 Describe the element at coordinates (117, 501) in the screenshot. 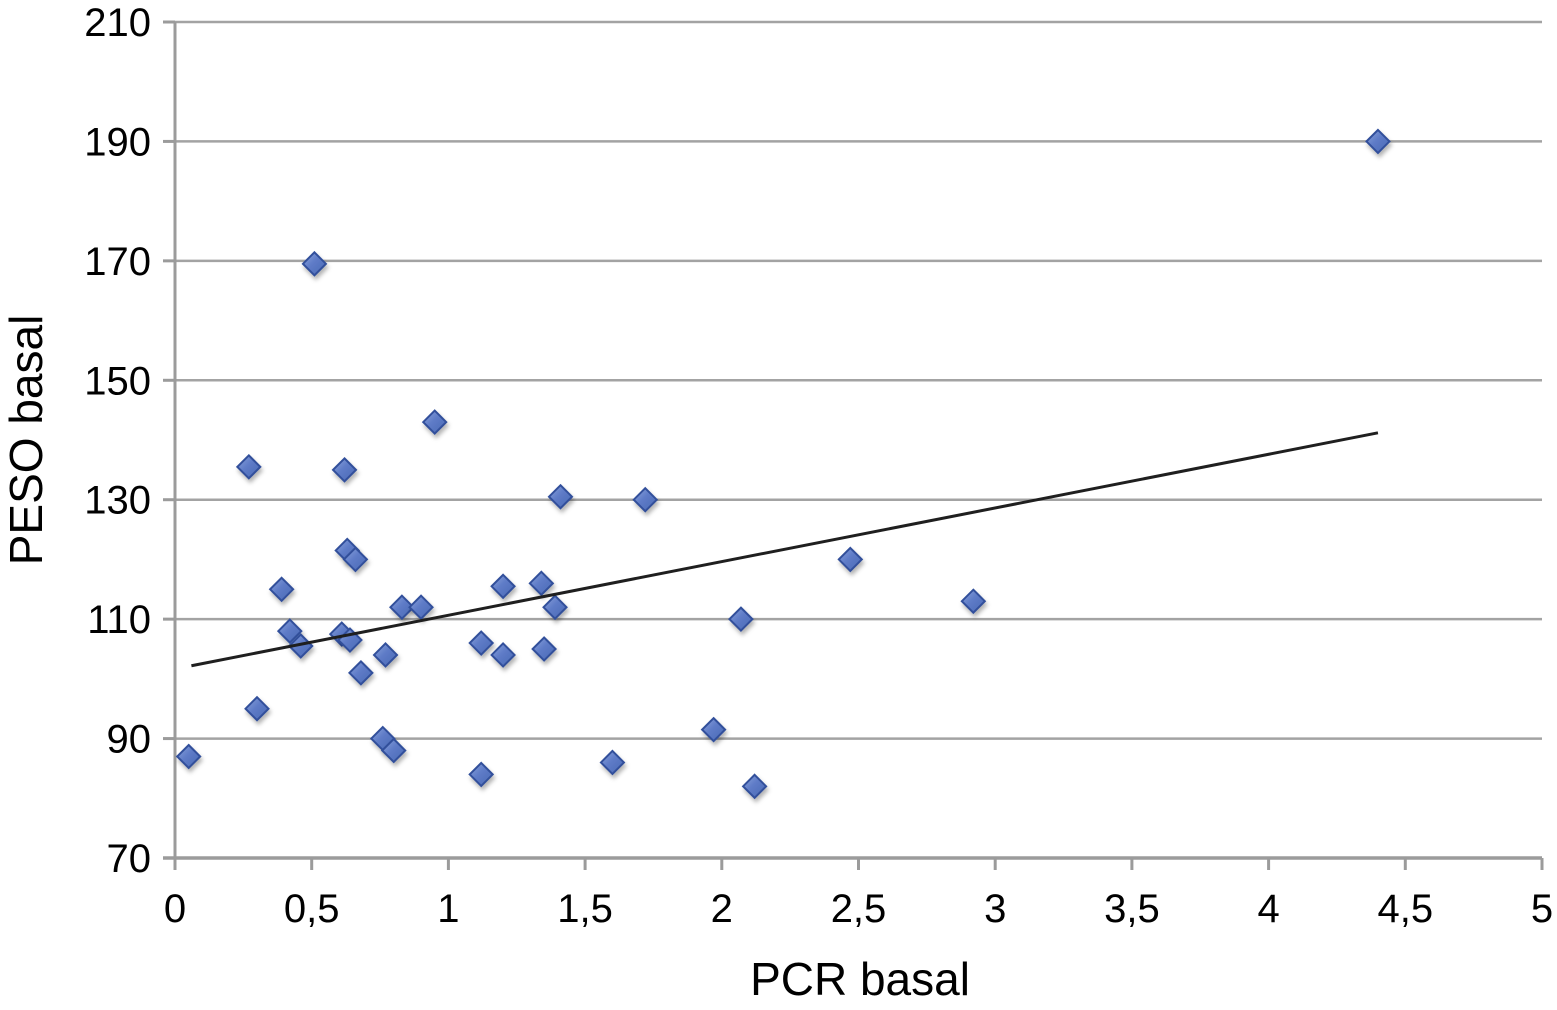

I see `y-tick-label: 130` at that location.